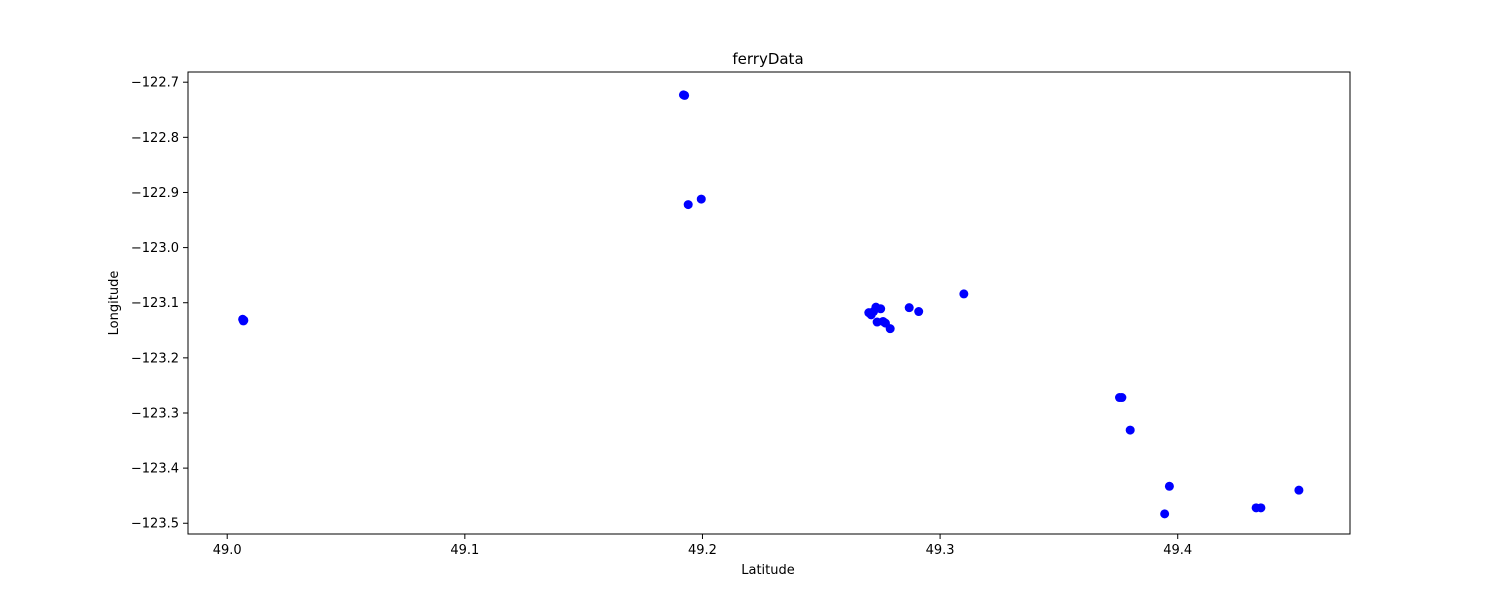 The width and height of the screenshot is (1500, 600). What do you see at coordinates (155, 248) in the screenshot?
I see `y-tick-label: −123.0` at bounding box center [155, 248].